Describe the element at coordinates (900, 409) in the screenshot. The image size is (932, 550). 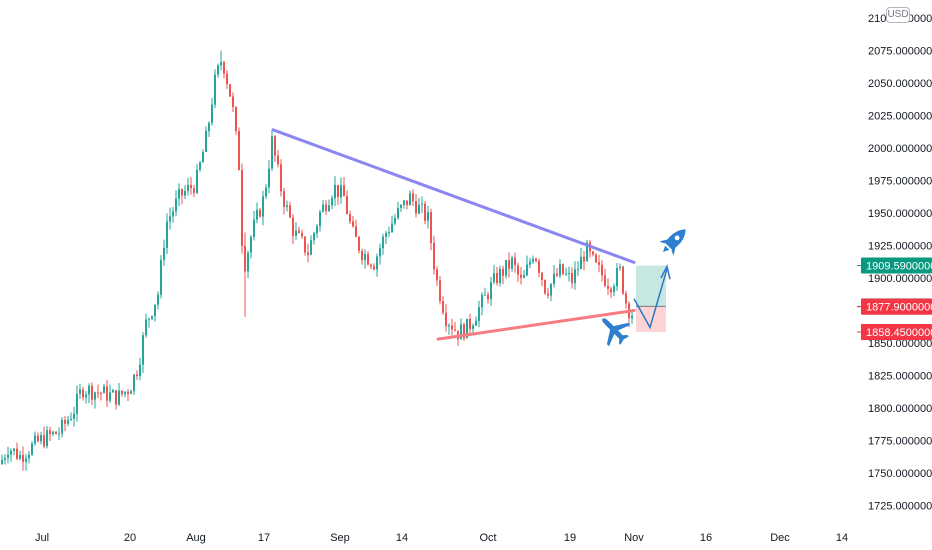
I see `y-tick-label: 1800.0000000` at that location.